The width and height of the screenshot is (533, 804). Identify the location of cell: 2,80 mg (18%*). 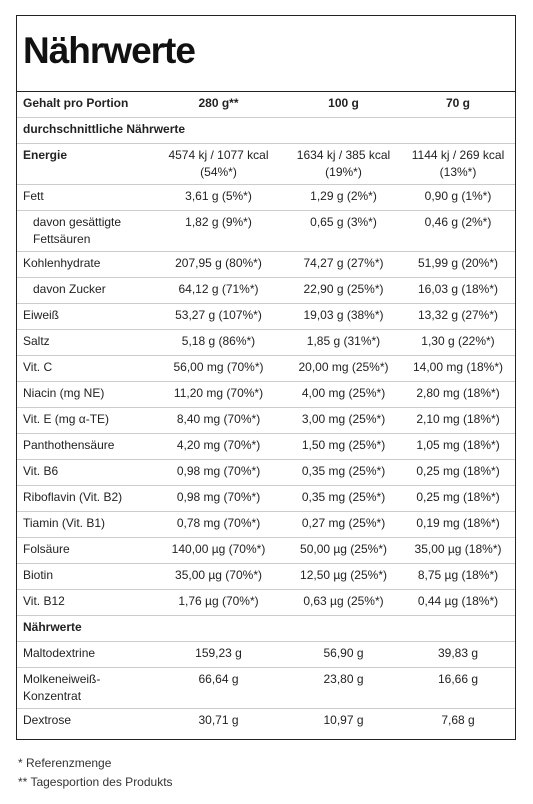
(458, 394).